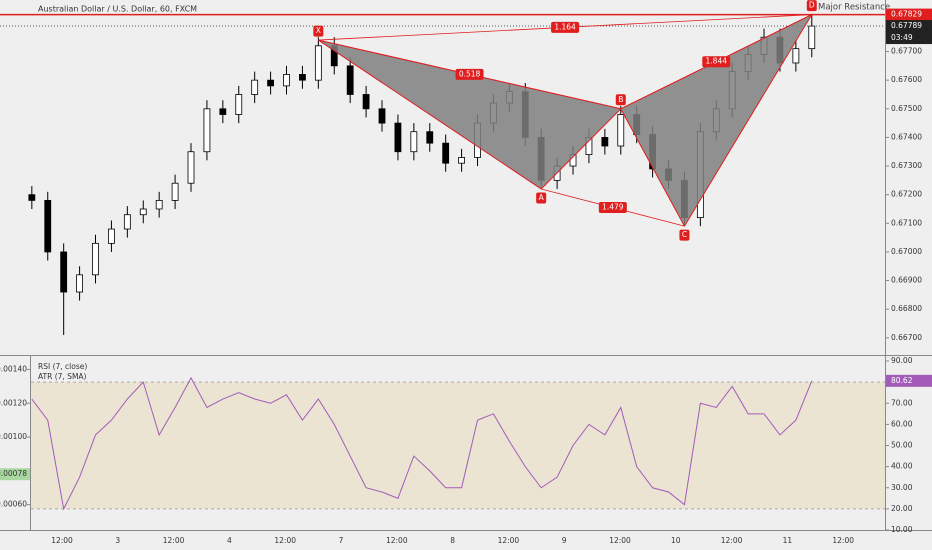 This screenshot has width=932, height=550. What do you see at coordinates (902, 445) in the screenshot?
I see `rsi-tick-label: 50.00` at bounding box center [902, 445].